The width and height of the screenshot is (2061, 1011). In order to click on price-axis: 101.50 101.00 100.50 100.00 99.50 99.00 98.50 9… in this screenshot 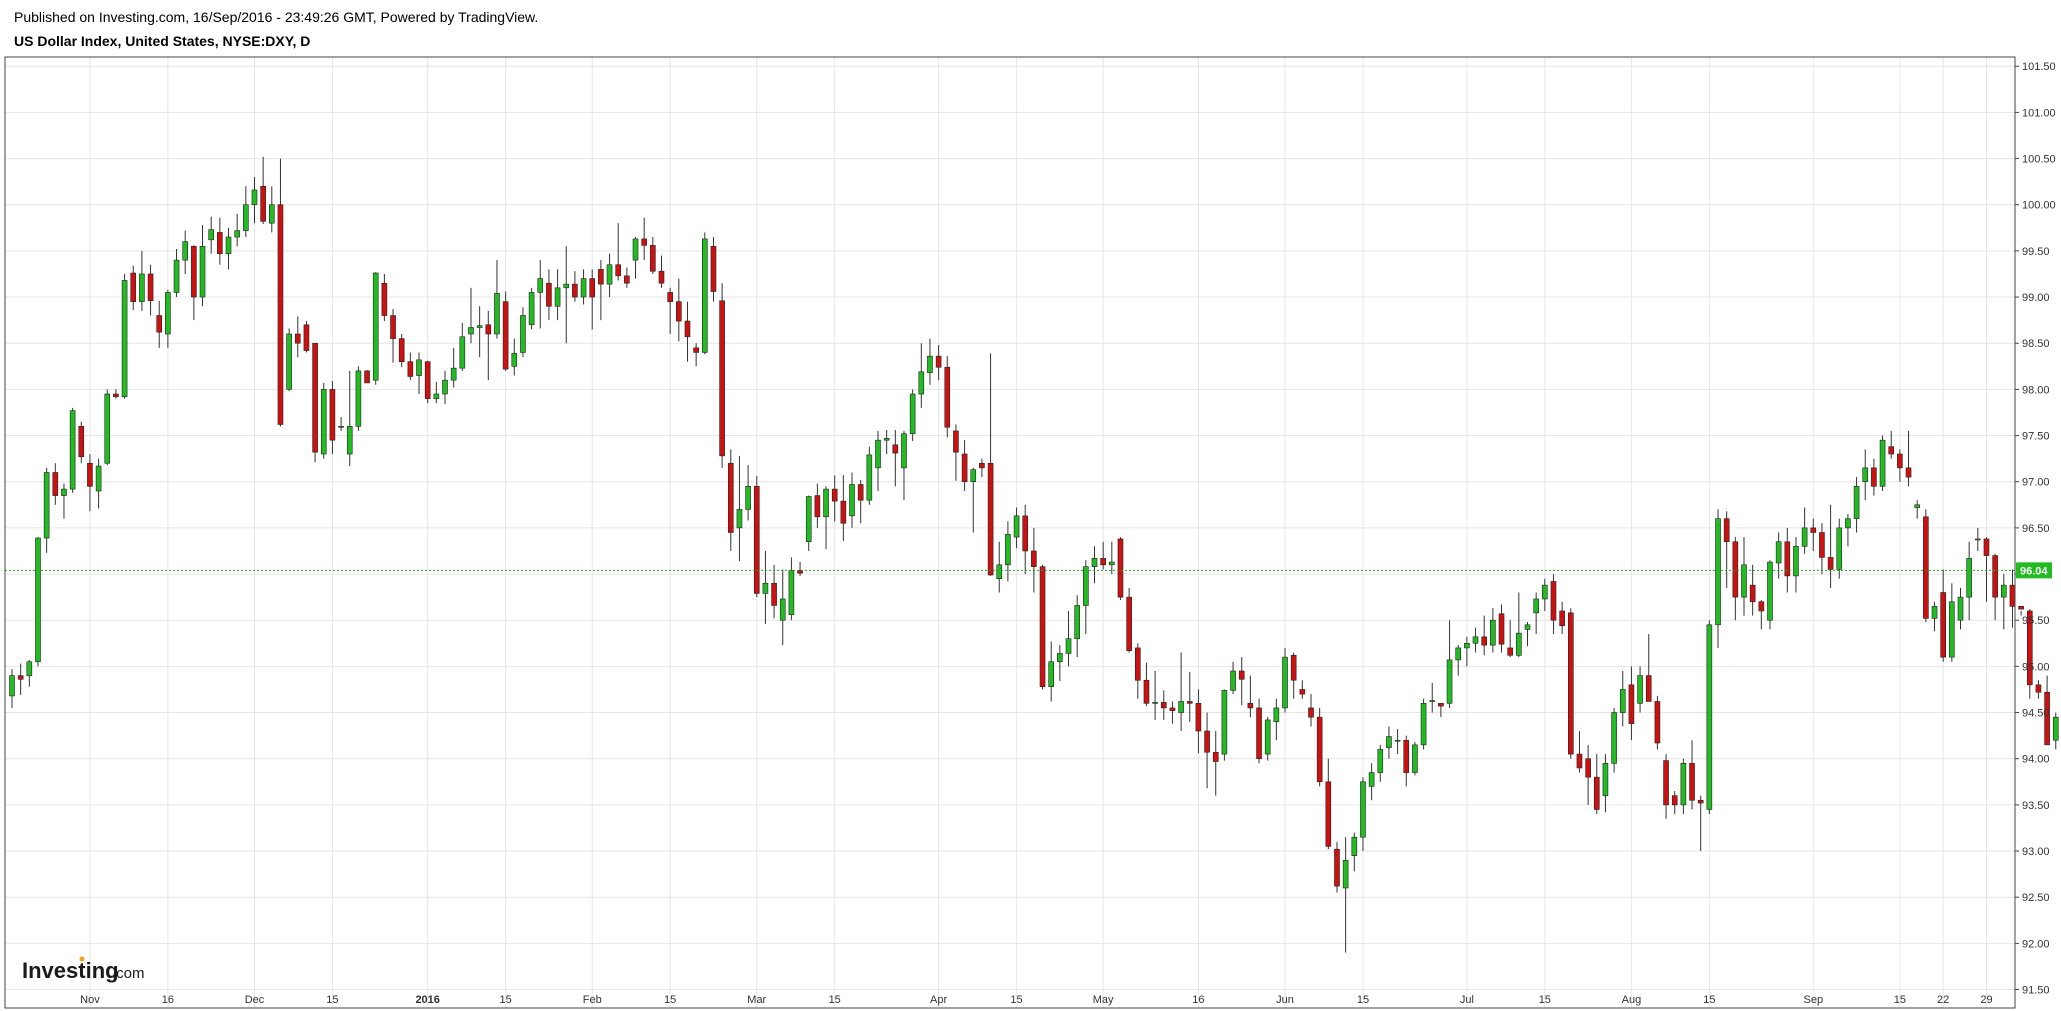, I will do `click(2035, 529)`.